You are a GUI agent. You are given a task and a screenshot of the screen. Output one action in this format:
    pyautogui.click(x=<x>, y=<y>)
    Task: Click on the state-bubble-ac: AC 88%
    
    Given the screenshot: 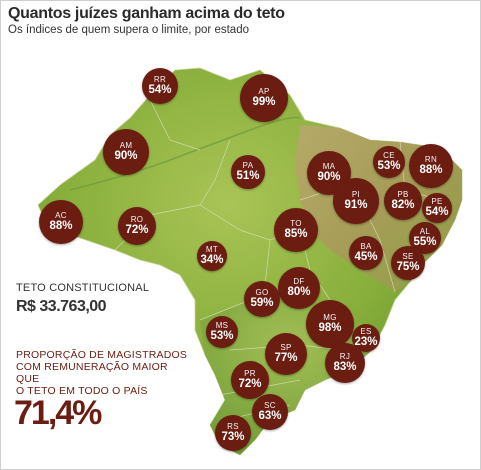 What is the action you would take?
    pyautogui.click(x=61, y=222)
    